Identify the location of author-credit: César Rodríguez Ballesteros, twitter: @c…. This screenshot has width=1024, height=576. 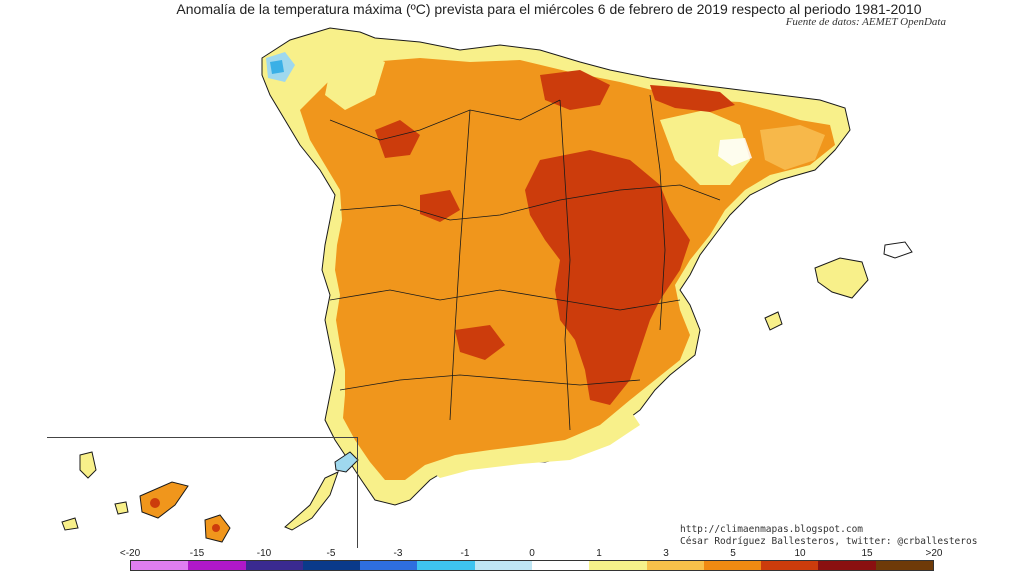
(829, 541).